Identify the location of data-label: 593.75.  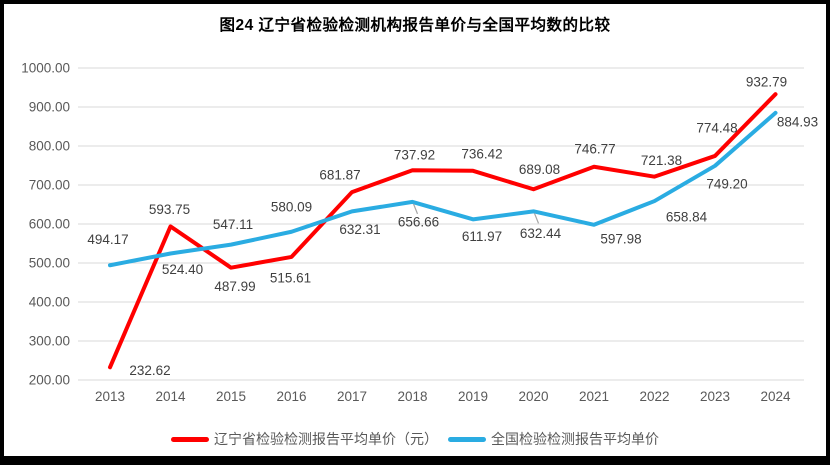
(169, 209).